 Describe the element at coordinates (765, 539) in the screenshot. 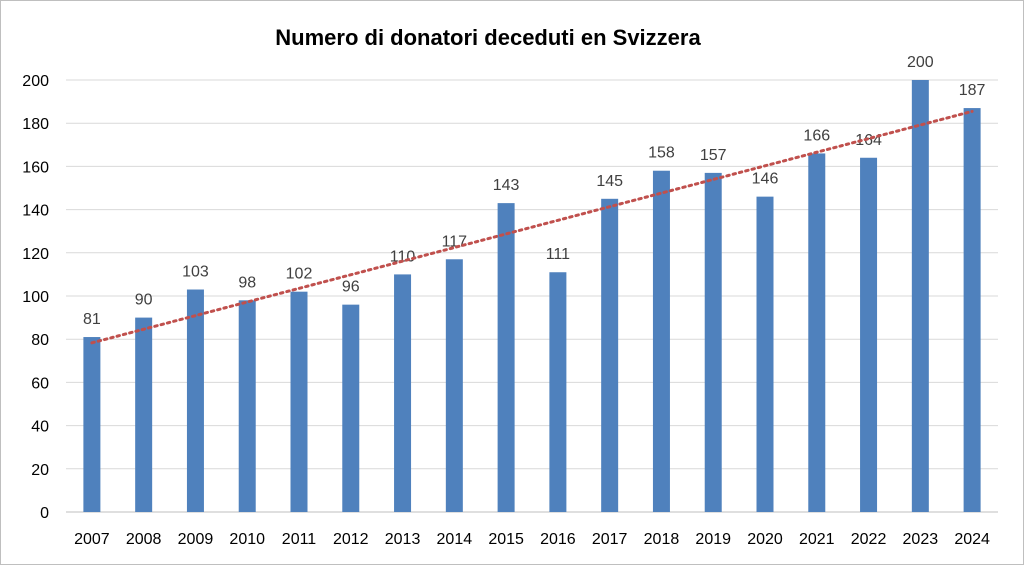

I see `x-tick-label-2020: 2020` at that location.